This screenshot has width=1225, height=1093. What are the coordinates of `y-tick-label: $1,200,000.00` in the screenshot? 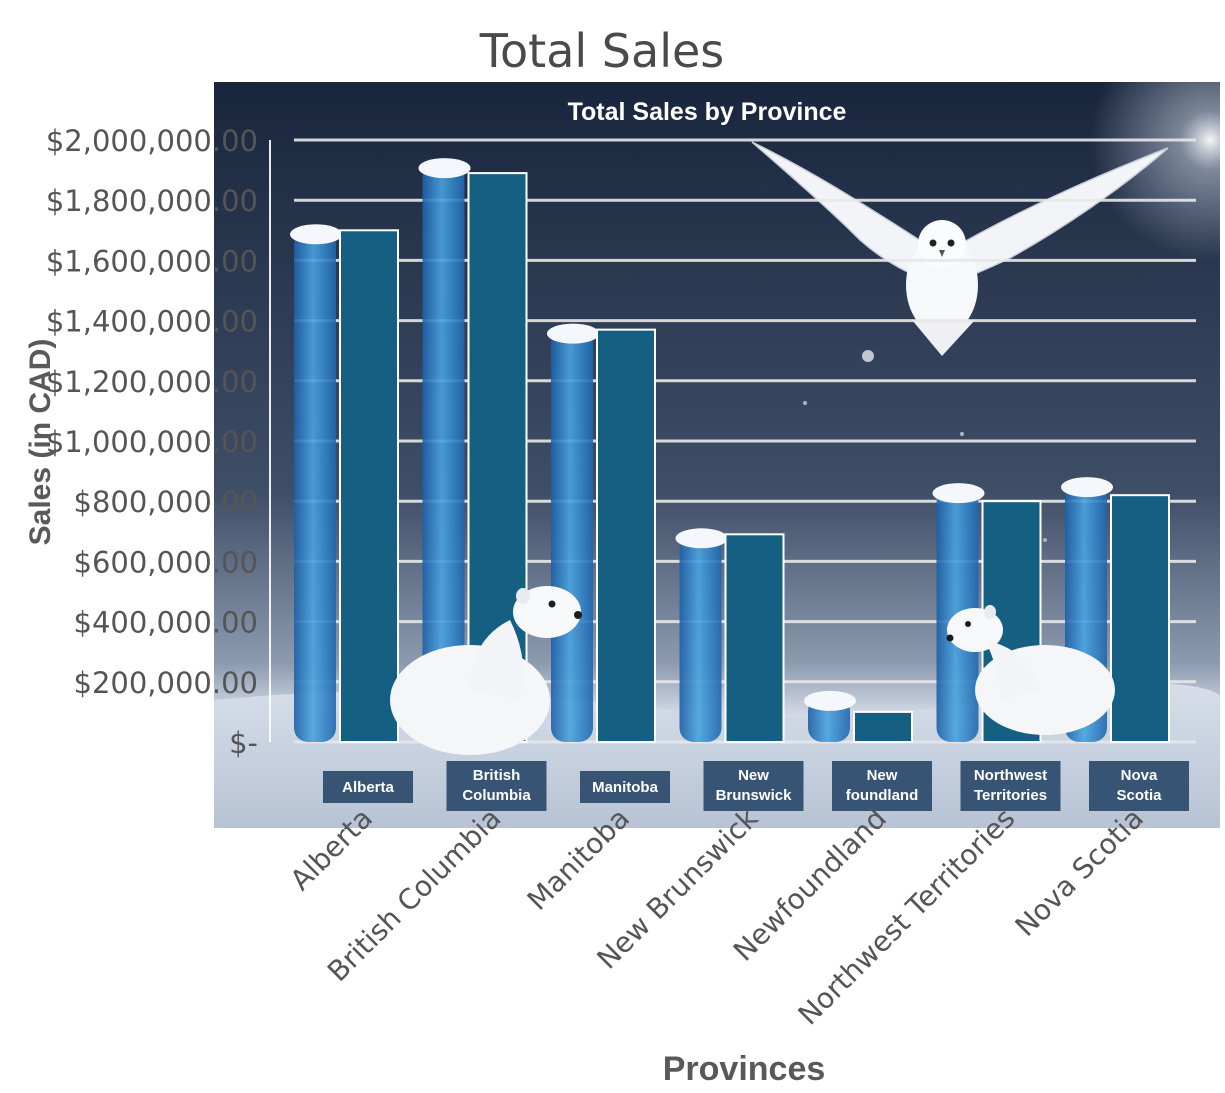 It's located at (152, 382).